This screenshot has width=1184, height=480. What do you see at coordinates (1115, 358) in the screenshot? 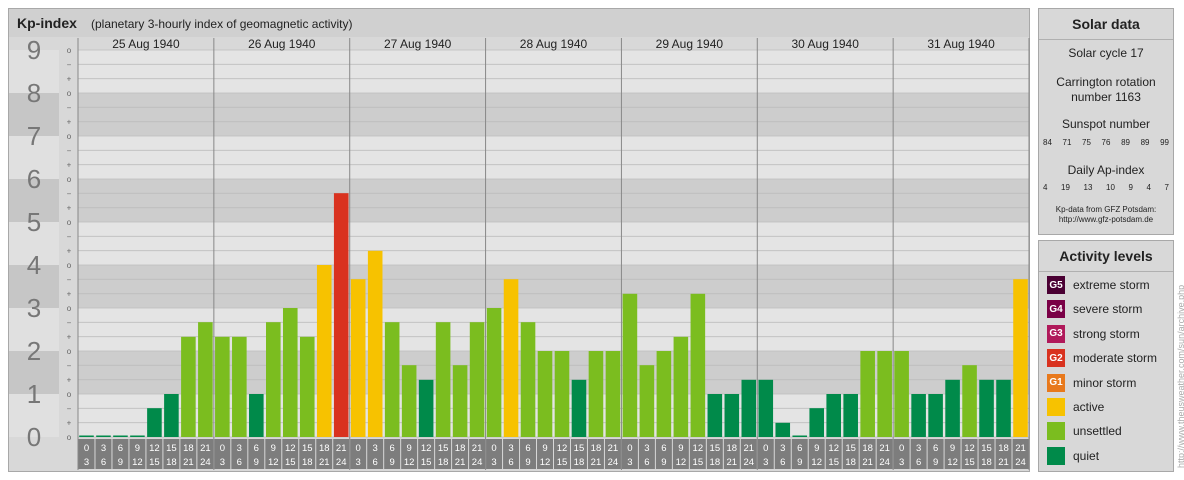
I see `legend-label: moderate storm` at bounding box center [1115, 358].